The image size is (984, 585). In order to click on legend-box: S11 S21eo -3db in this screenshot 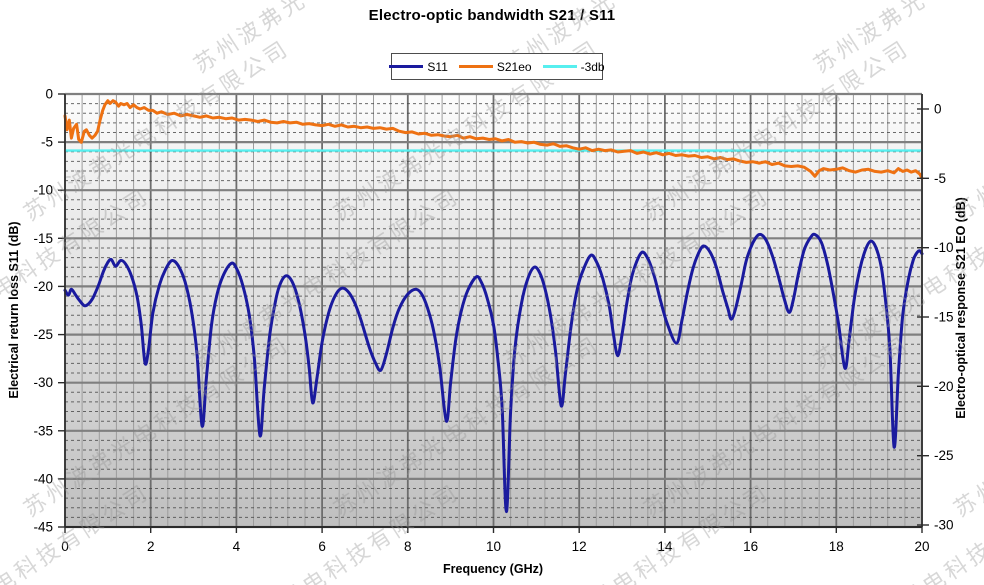, I will do `click(497, 66)`.